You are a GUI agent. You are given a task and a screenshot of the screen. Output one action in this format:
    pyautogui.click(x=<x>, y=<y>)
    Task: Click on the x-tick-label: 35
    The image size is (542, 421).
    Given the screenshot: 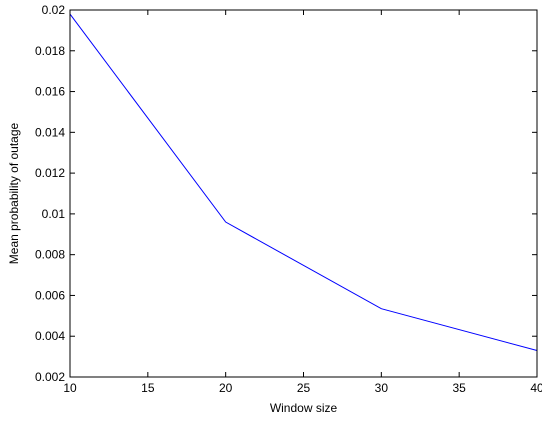 What is the action you would take?
    pyautogui.click(x=459, y=388)
    